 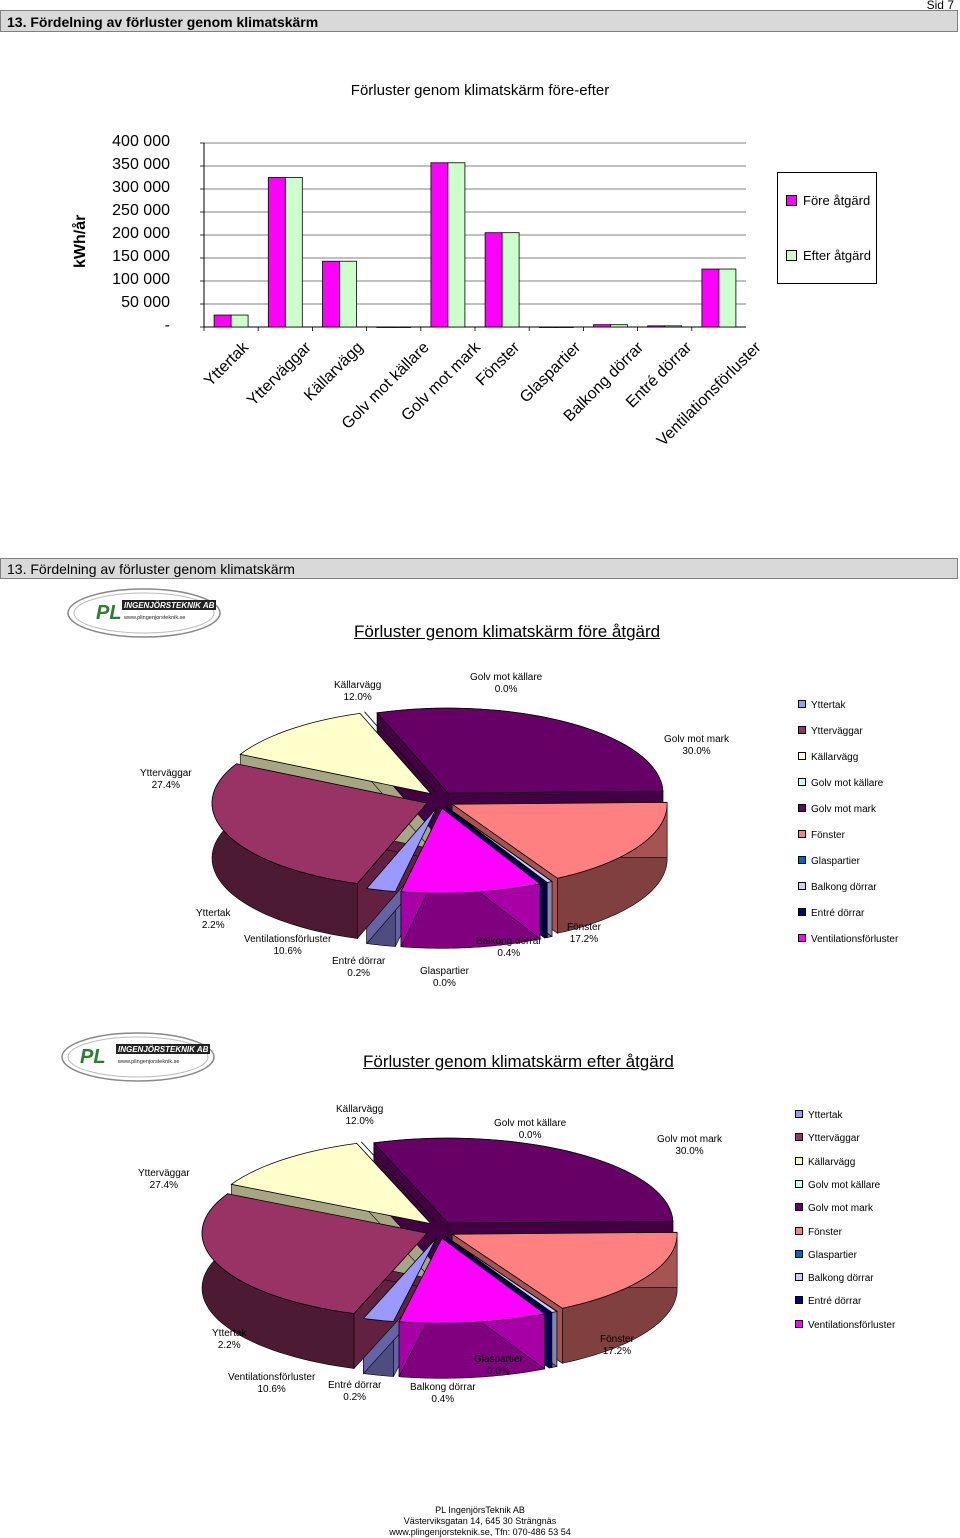 I want to click on legend-label-fore: Före åtgärd, so click(x=837, y=200).